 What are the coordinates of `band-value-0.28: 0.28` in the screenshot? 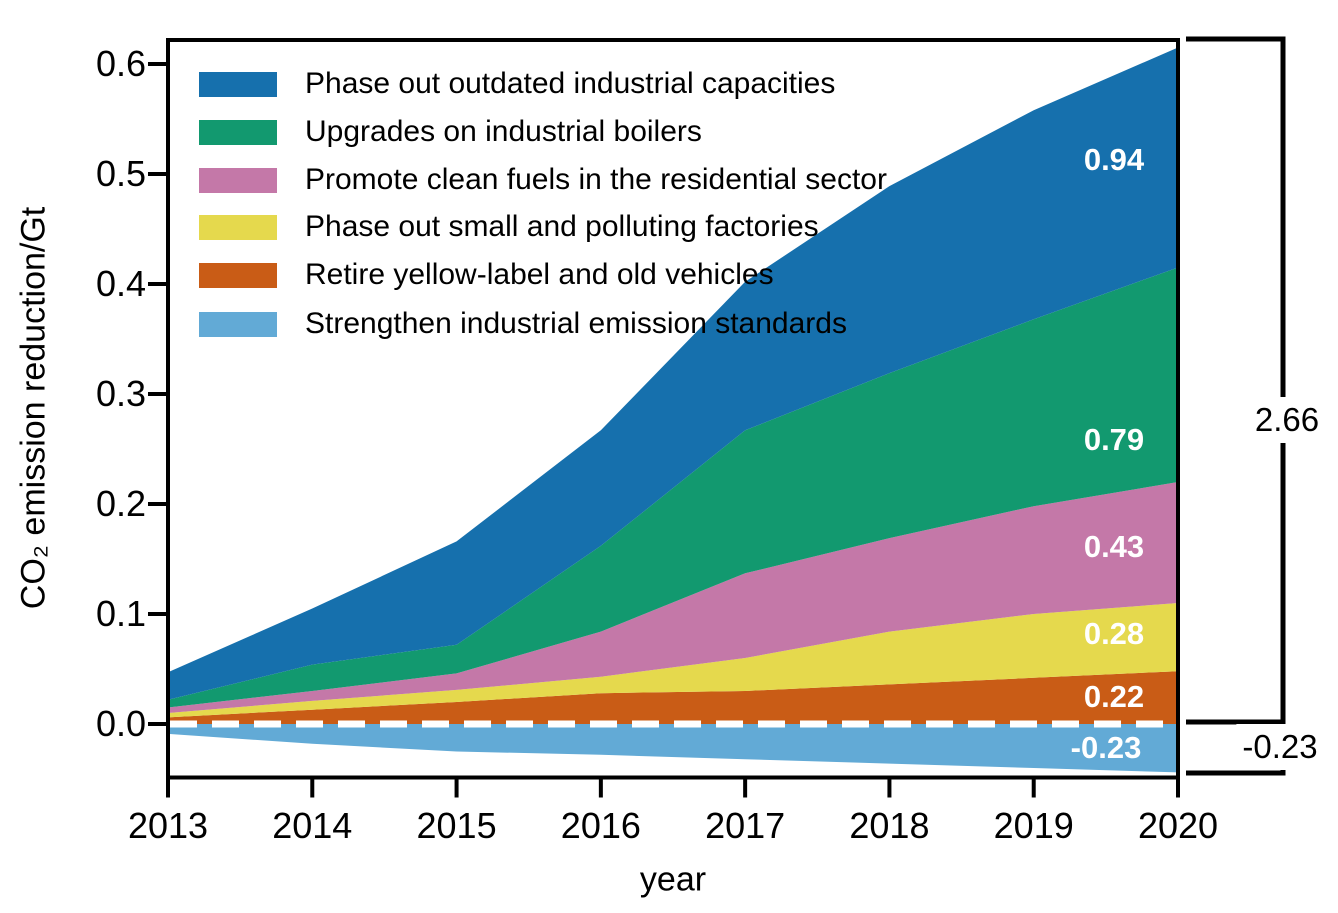 It's located at (1114, 633).